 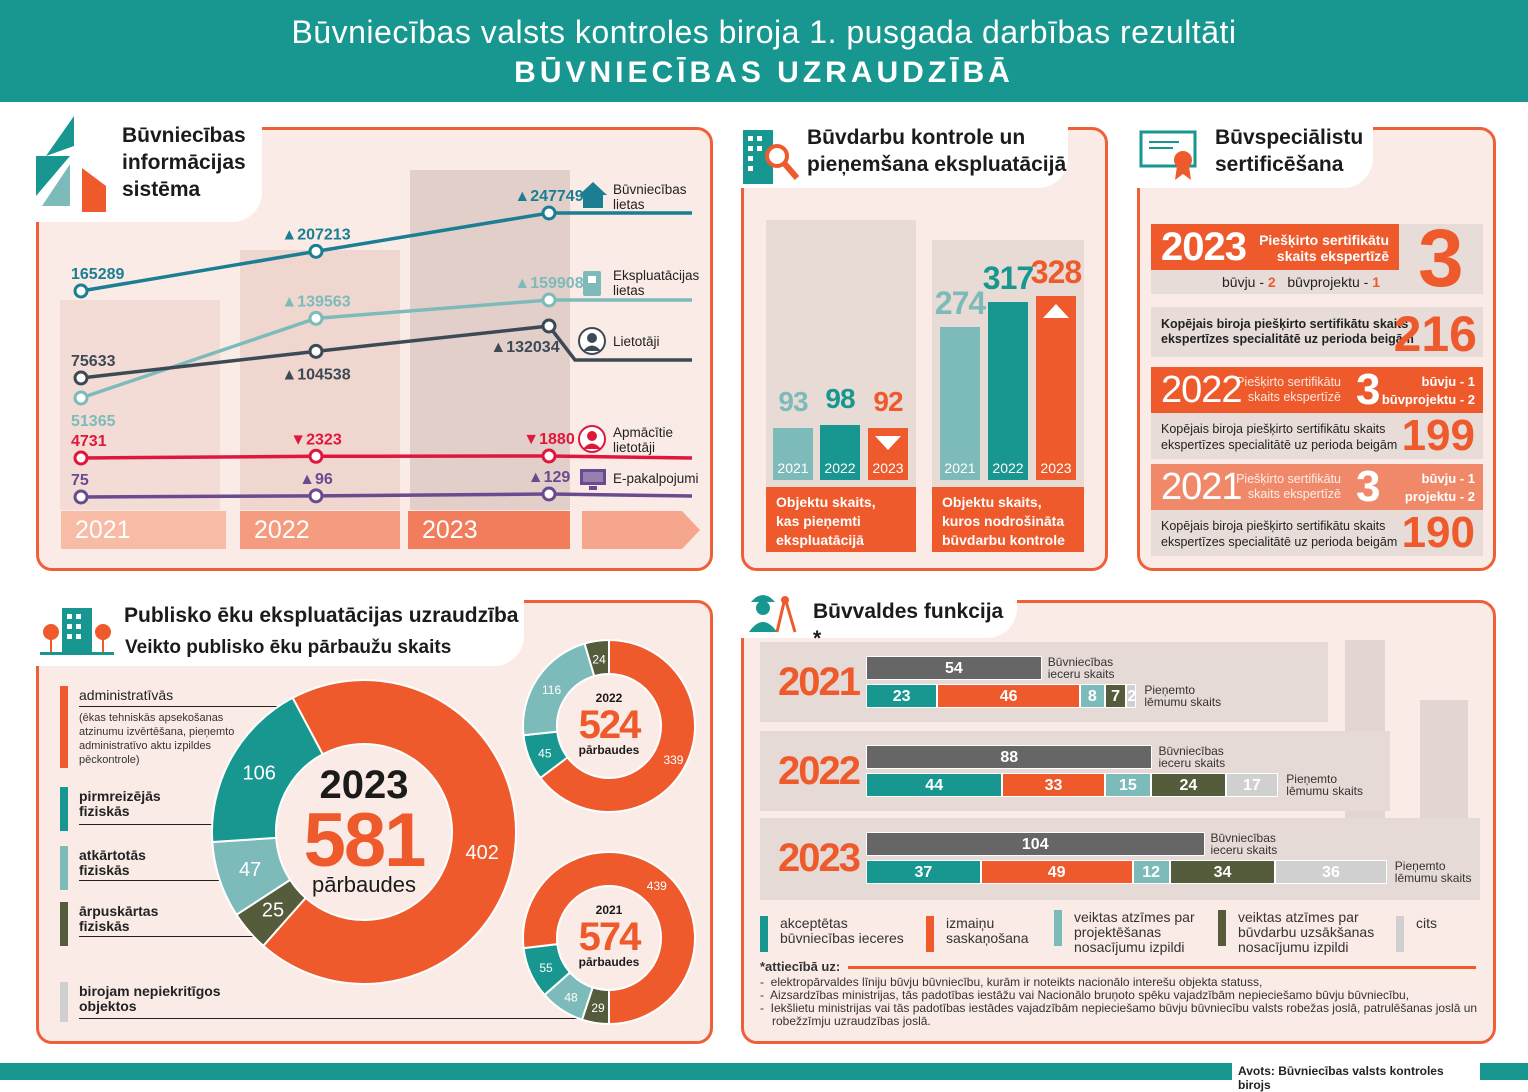 What do you see at coordinates (1252, 785) in the screenshot?
I see `lemumi-segment: 17` at bounding box center [1252, 785].